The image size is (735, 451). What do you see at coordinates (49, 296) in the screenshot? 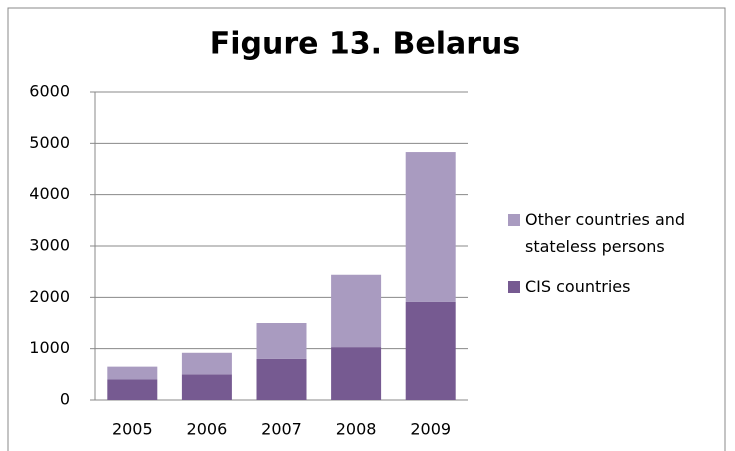
I see `y-tick-label: 2000` at bounding box center [49, 296].